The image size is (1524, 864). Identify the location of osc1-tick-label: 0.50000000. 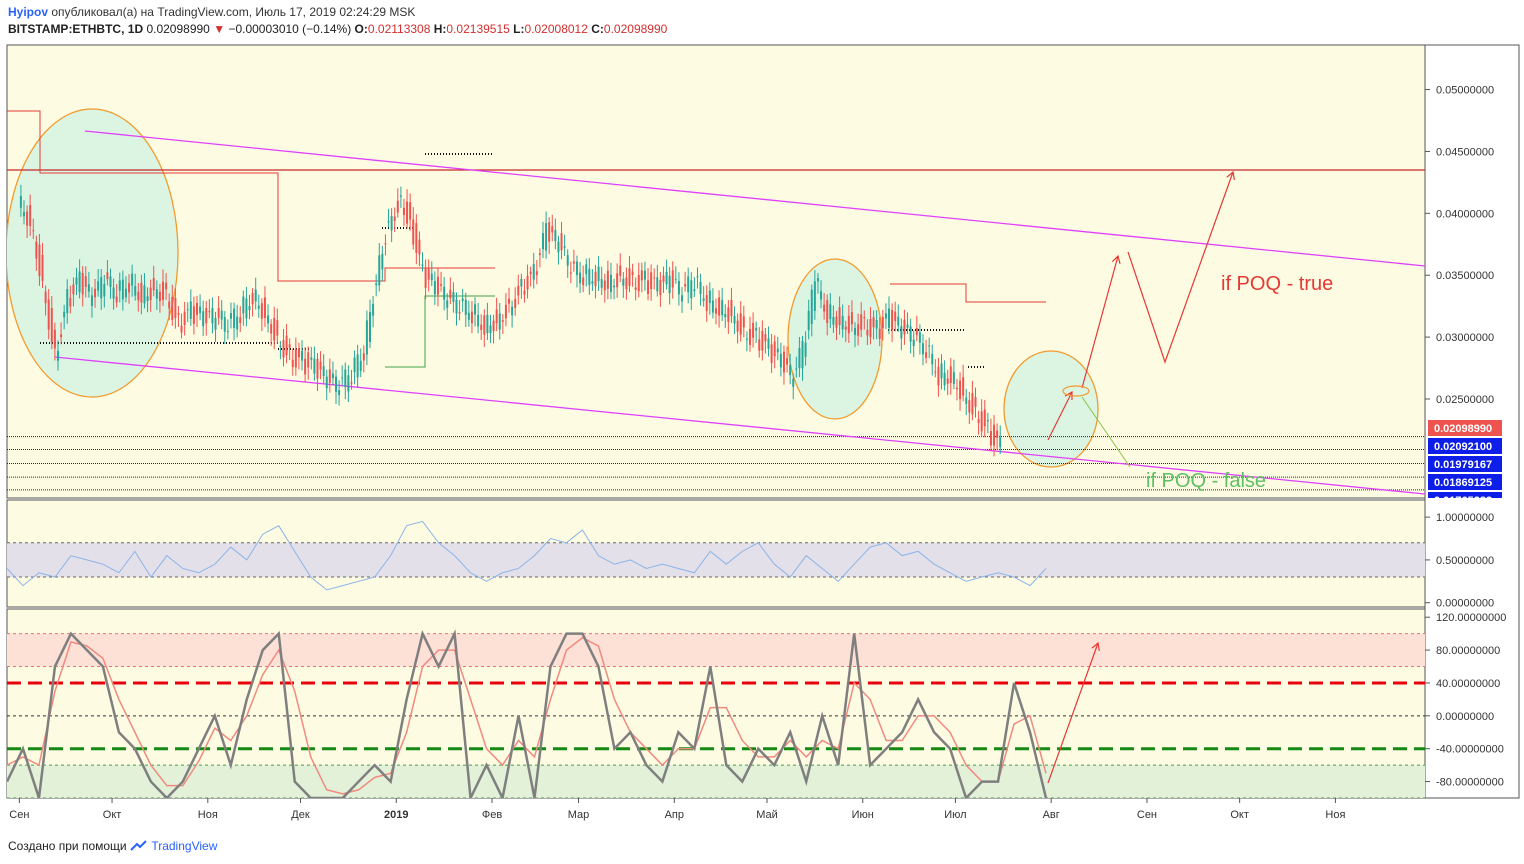
(1465, 561).